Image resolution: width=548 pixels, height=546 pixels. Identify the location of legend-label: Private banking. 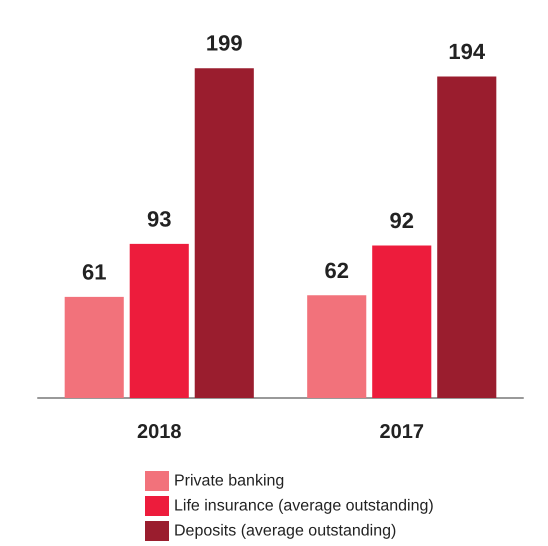
(229, 481).